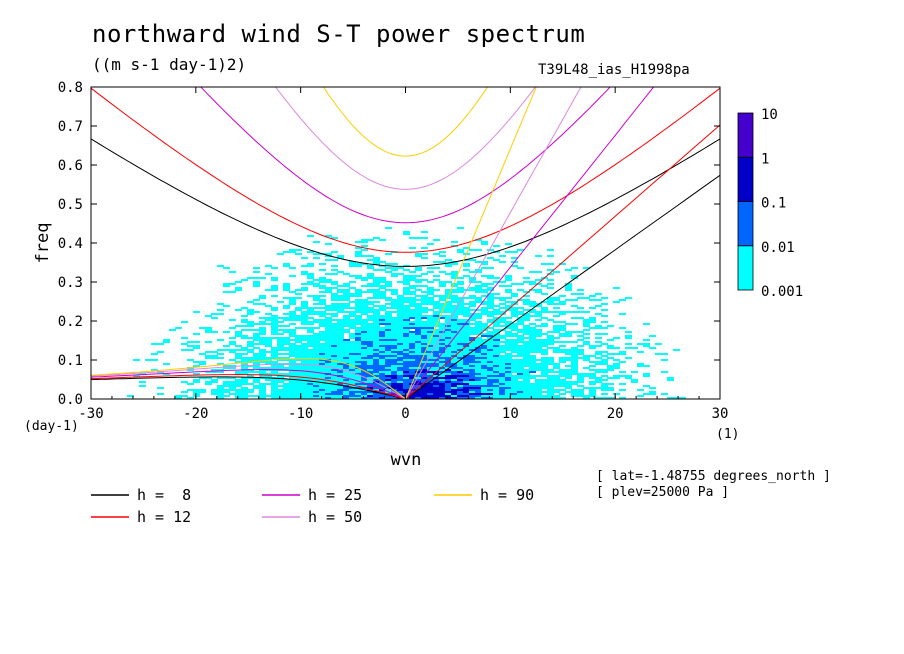 The image size is (904, 654). I want to click on y-tick-label: 0.4, so click(70, 244).